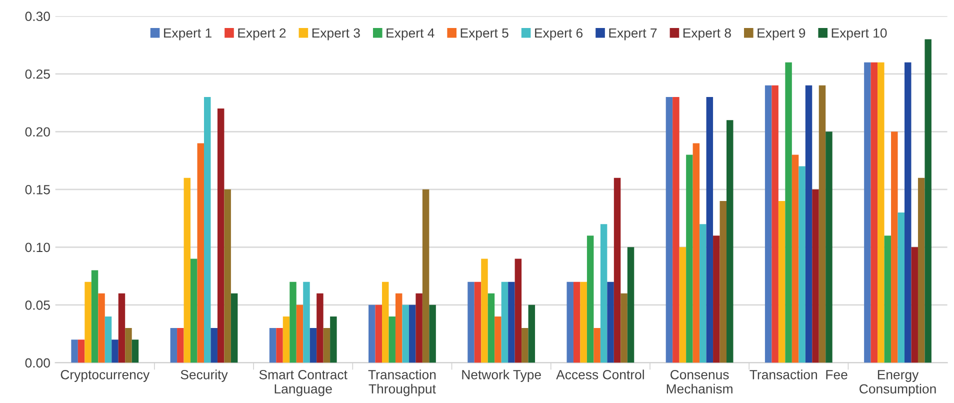  Describe the element at coordinates (559, 34) in the screenshot. I see `legend-label: Expert 6` at that location.